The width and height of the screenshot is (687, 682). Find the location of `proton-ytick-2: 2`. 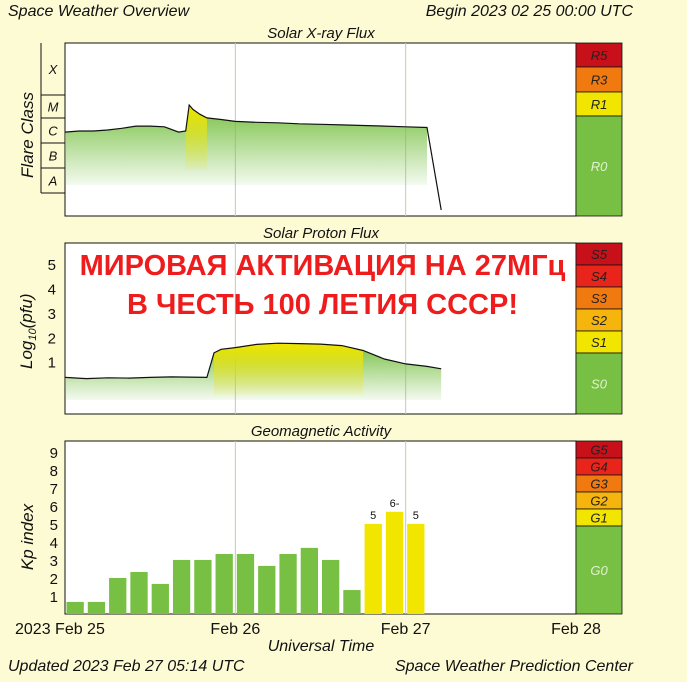

proton-ytick-2: 2 is located at coordinates (52, 338).